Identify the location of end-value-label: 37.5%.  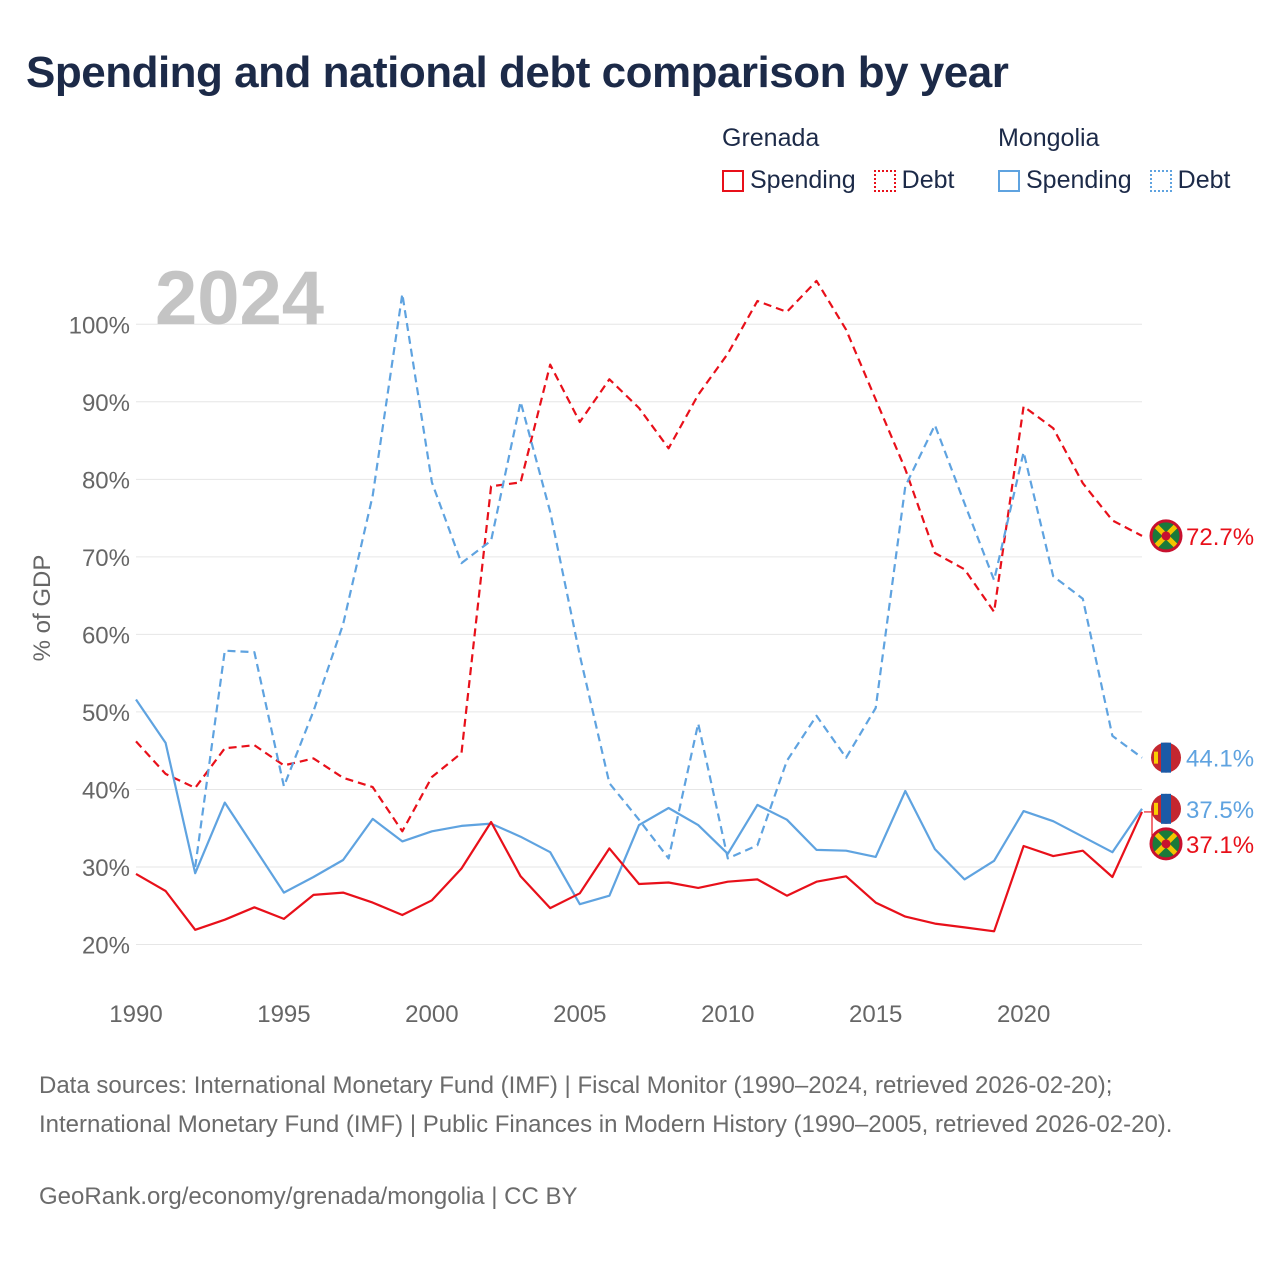
(1220, 810).